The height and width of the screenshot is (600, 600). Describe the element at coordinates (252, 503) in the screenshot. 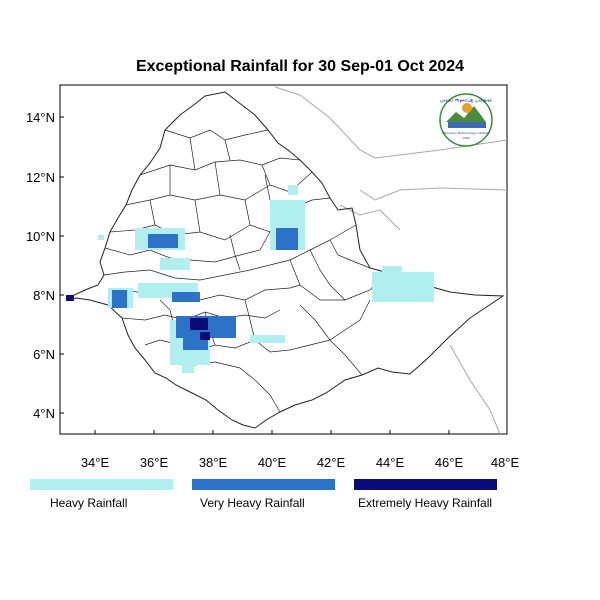

I see `legend-label-very-heavy: Very Heavy Rainfall` at that location.